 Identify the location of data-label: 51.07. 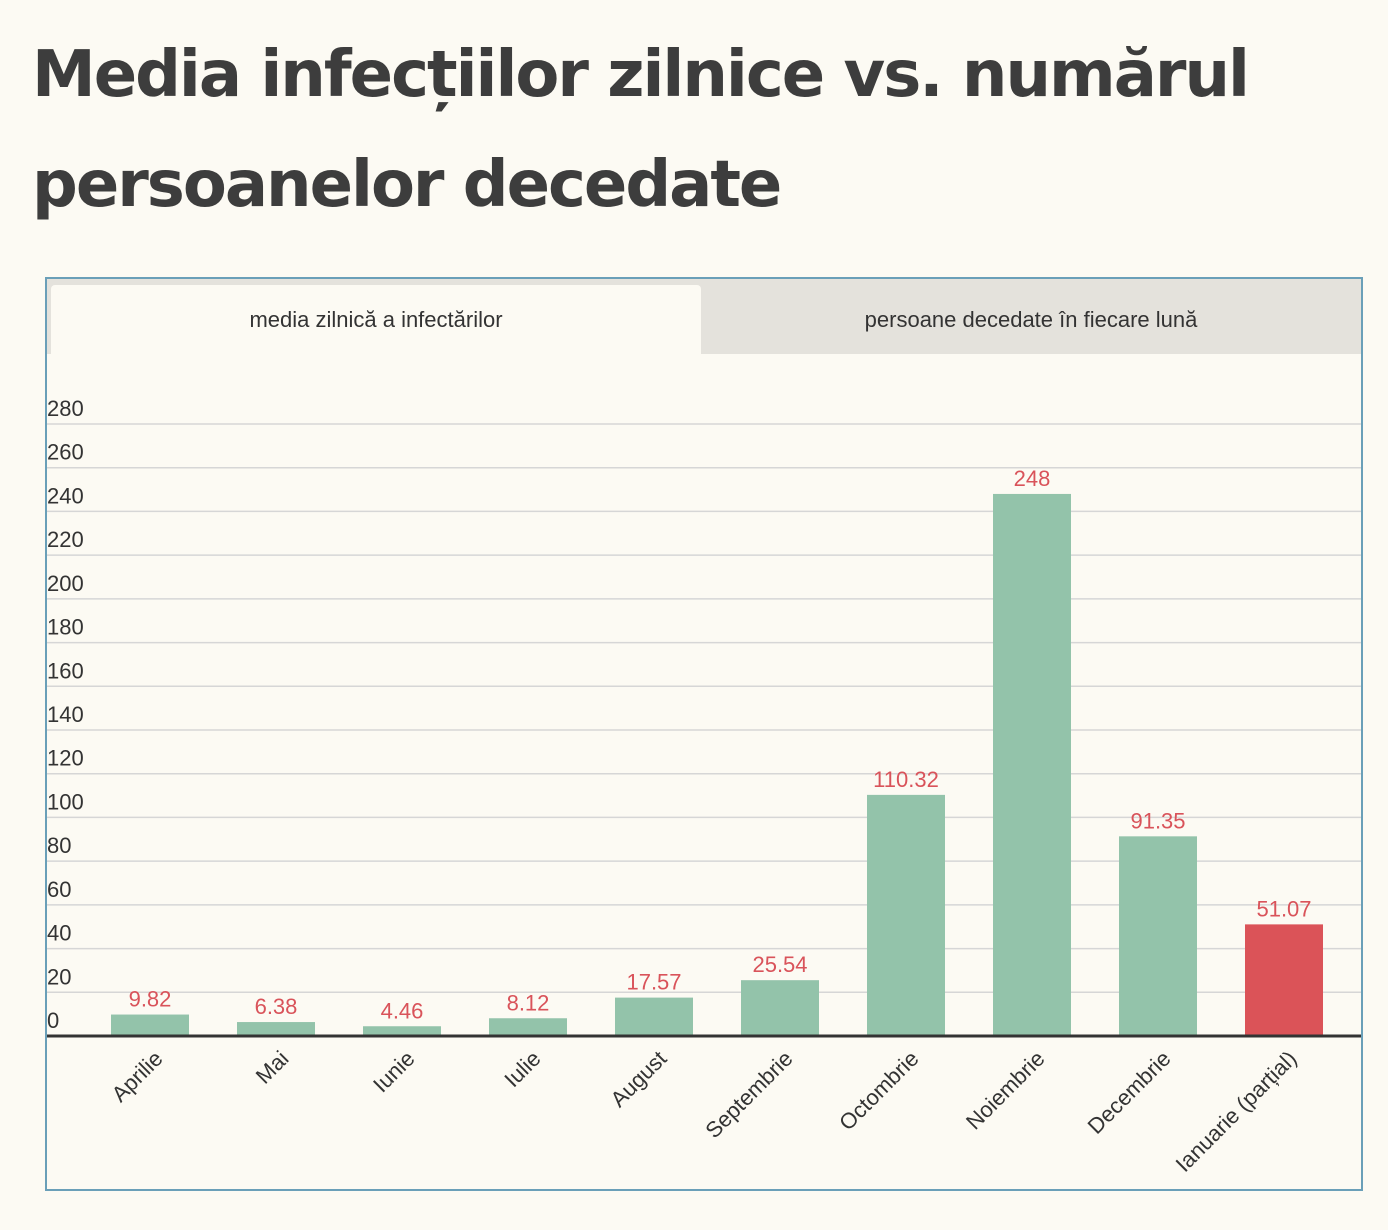
(1283, 908).